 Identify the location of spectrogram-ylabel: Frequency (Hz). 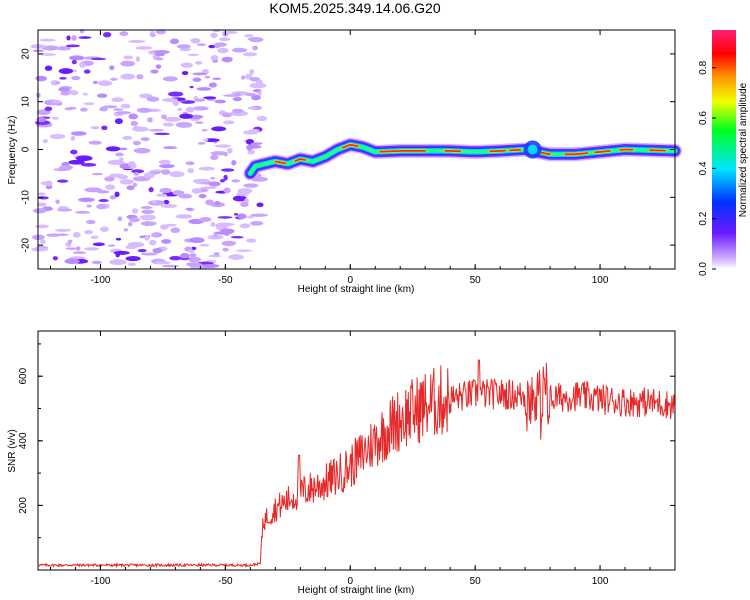
(12, 150).